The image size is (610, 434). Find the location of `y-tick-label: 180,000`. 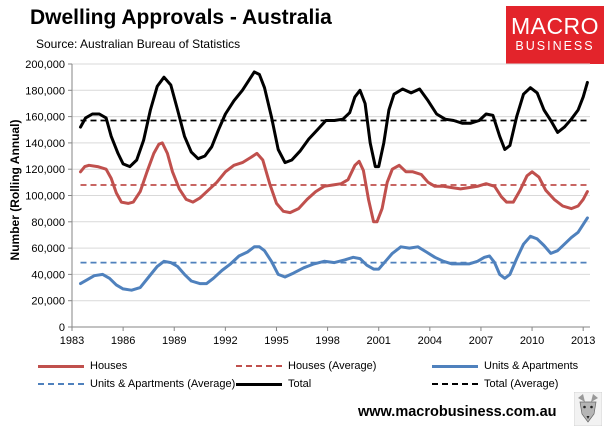

y-tick-label: 180,000 is located at coordinates (45, 91).